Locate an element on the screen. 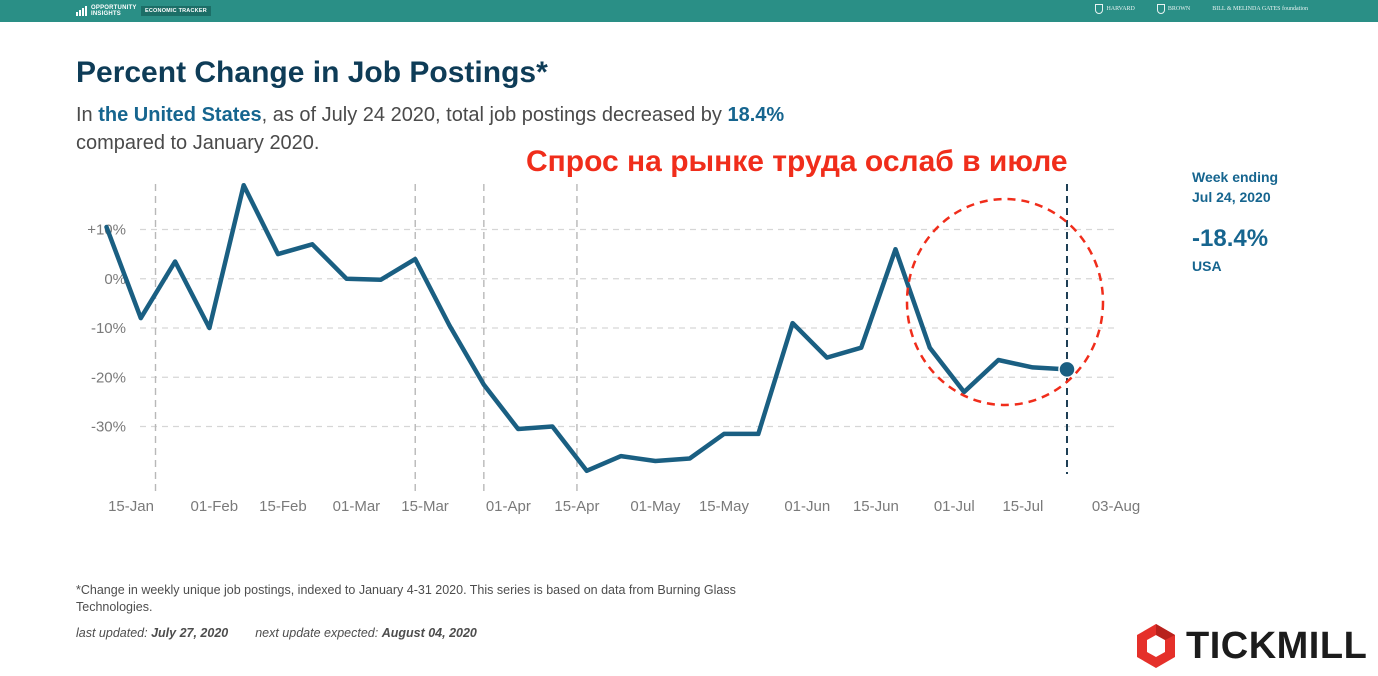 The width and height of the screenshot is (1378, 676). callout-date: Jul 24, 2020 is located at coordinates (1231, 197).